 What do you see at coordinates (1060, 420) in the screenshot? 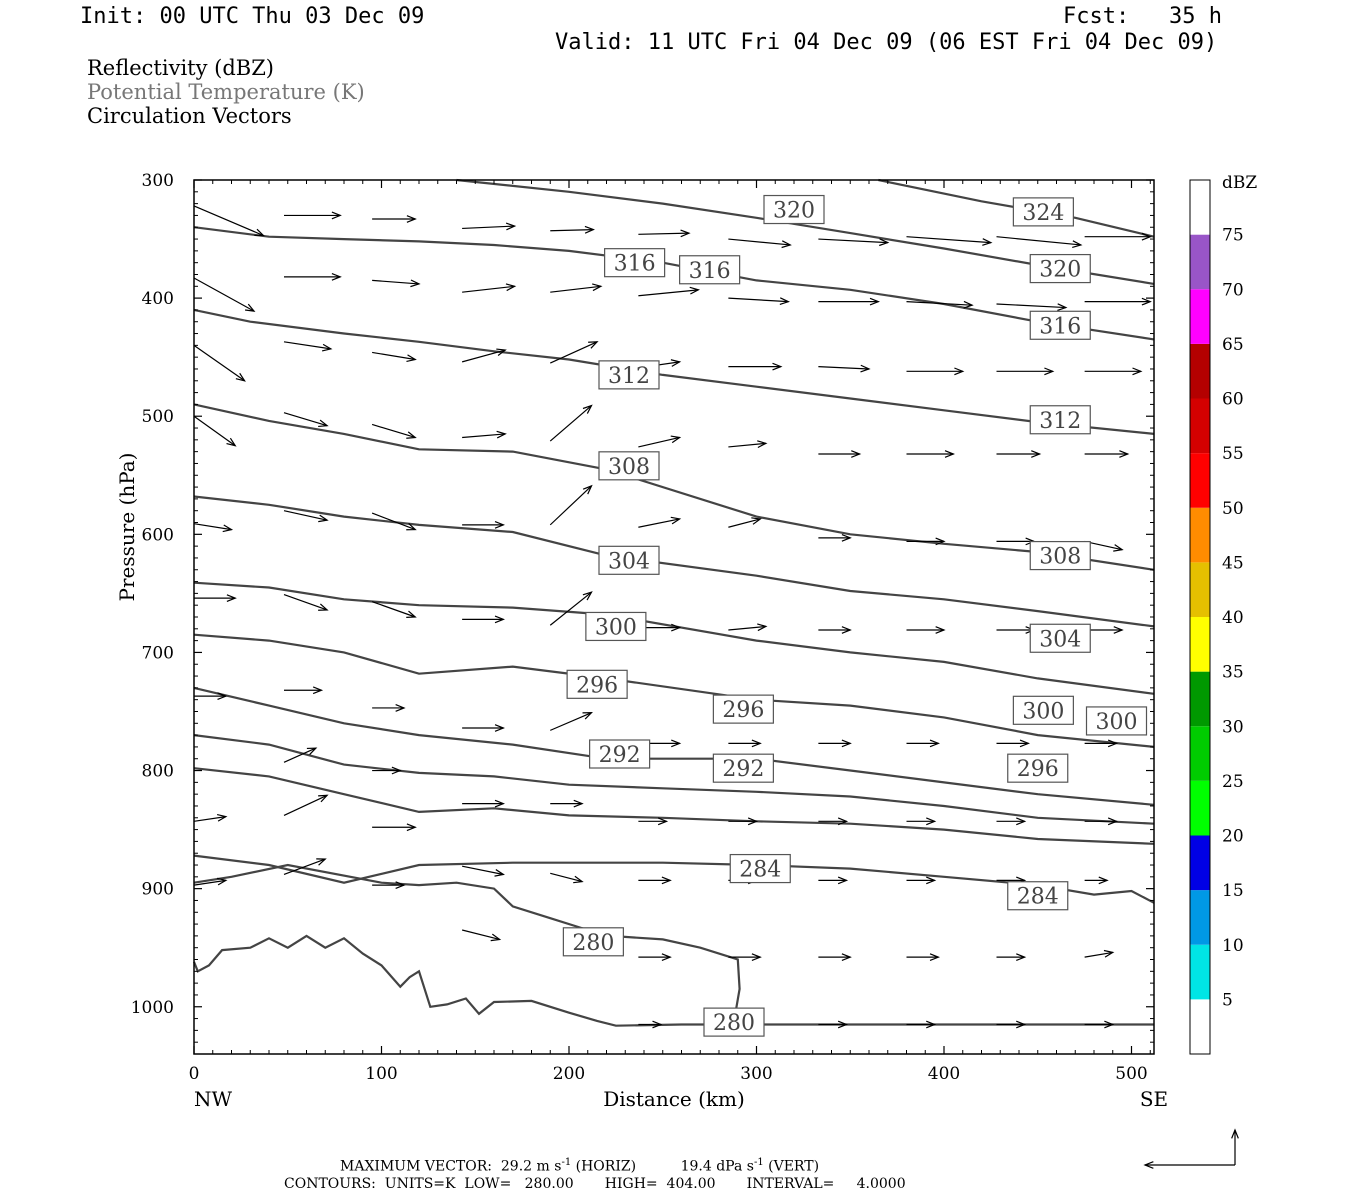
I see `contour-label-7: 312` at bounding box center [1060, 420].